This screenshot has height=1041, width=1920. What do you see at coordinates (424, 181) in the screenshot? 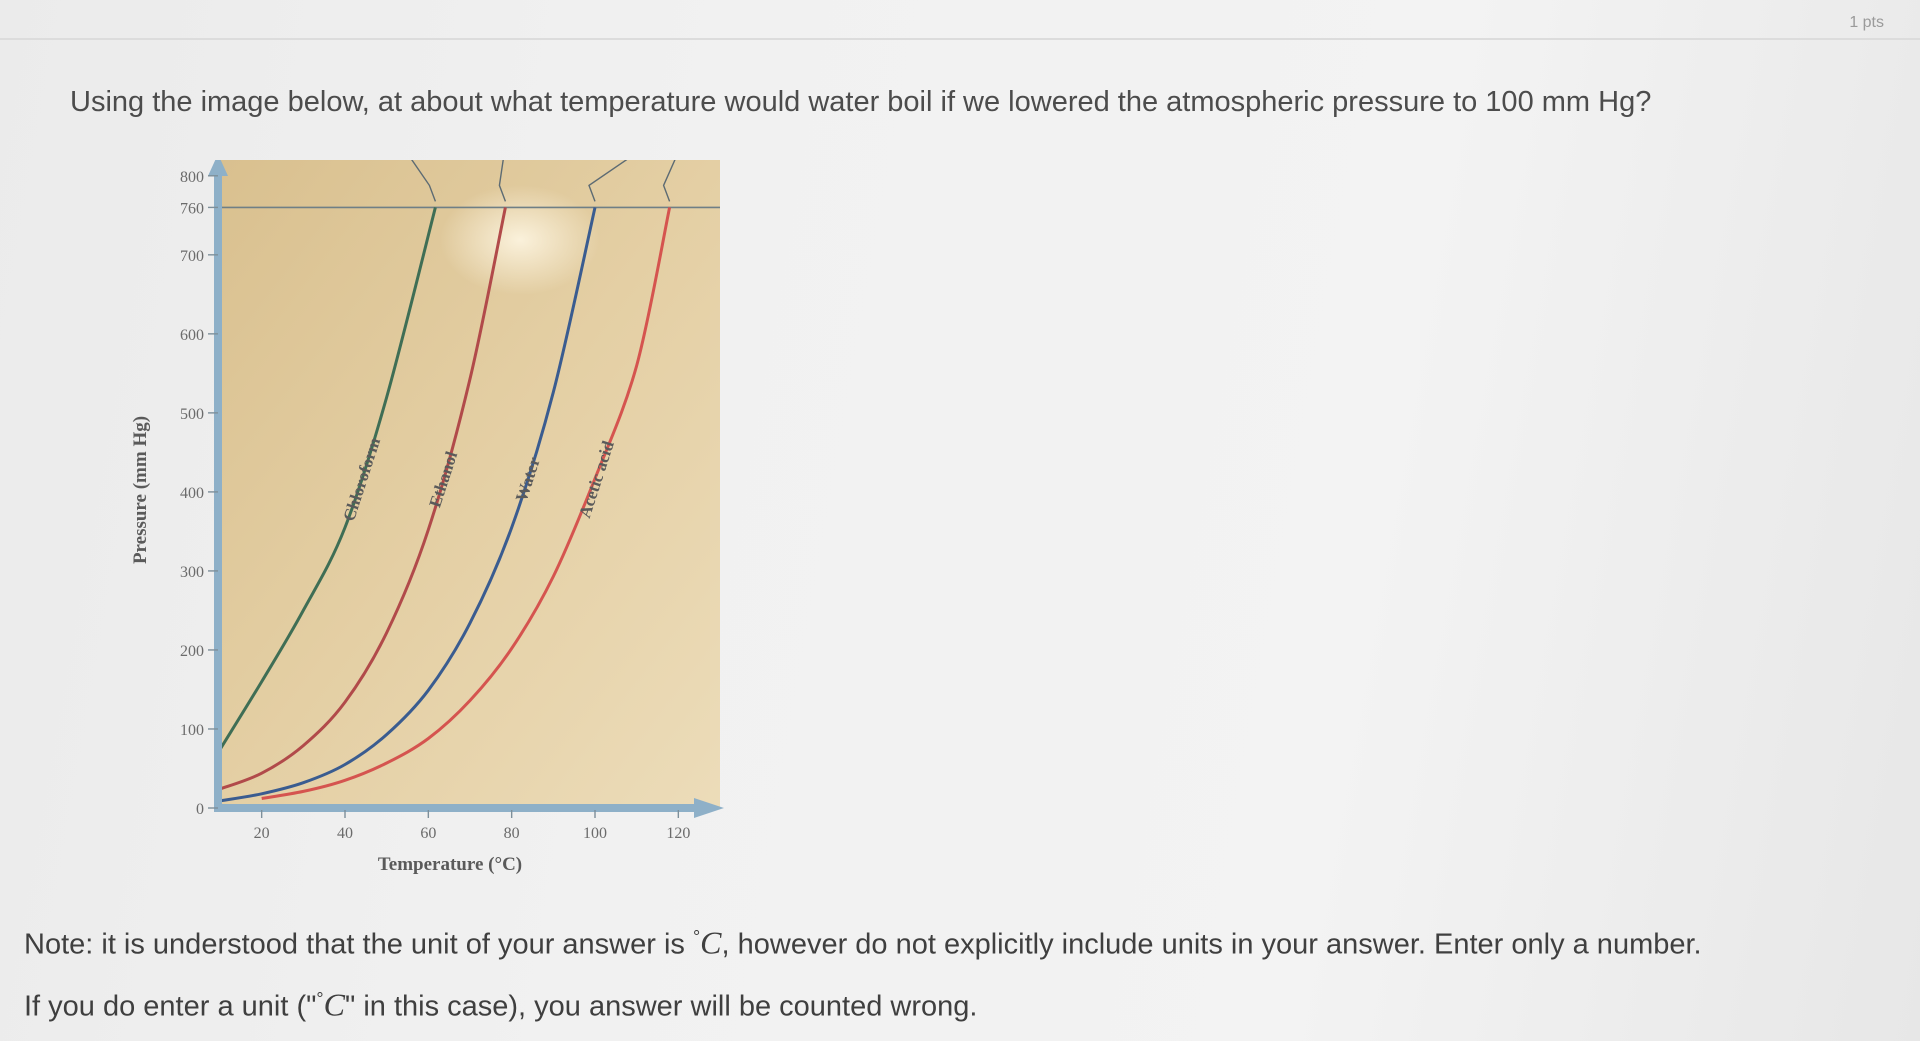
I see `bp-pointer-chloroform` at bounding box center [424, 181].